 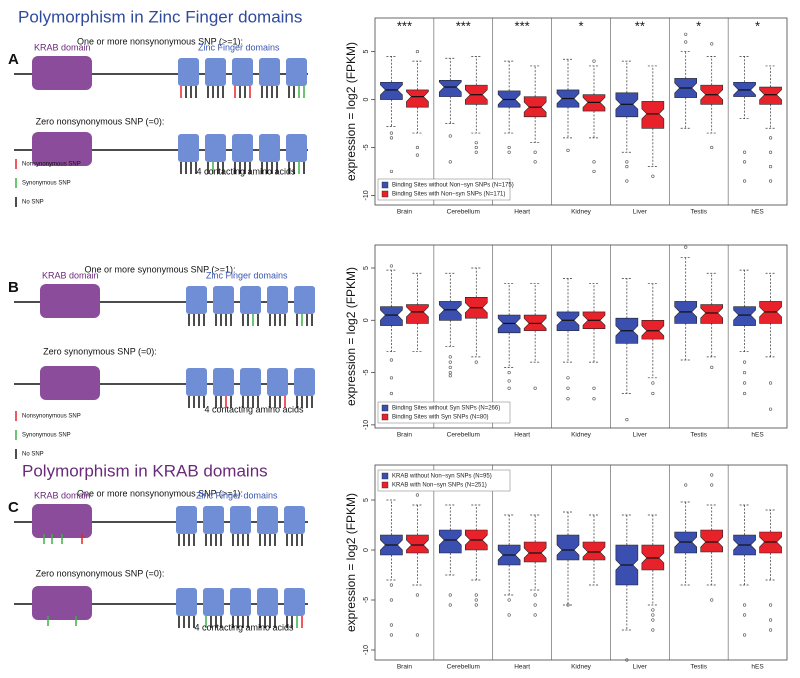 What do you see at coordinates (366, 600) in the screenshot?
I see `y-tick-label: -5` at bounding box center [366, 600].